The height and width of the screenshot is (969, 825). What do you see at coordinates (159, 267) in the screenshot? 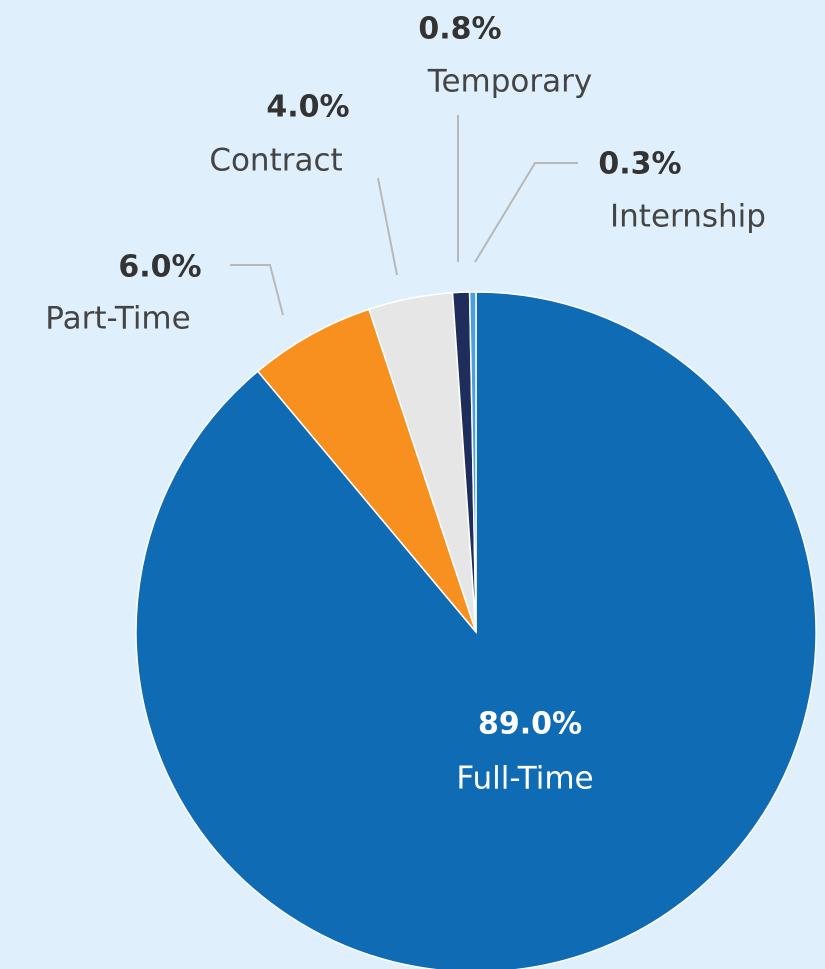
I see `data-label: 6.0%` at bounding box center [159, 267].